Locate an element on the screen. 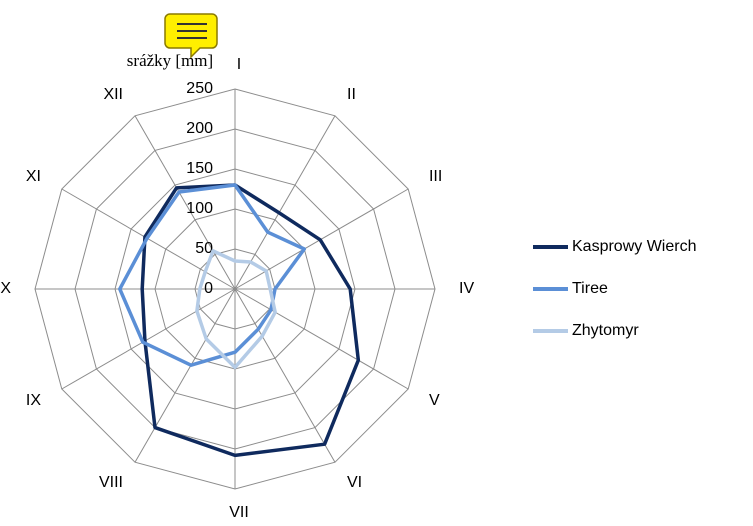  grid-ring is located at coordinates (235, 289).